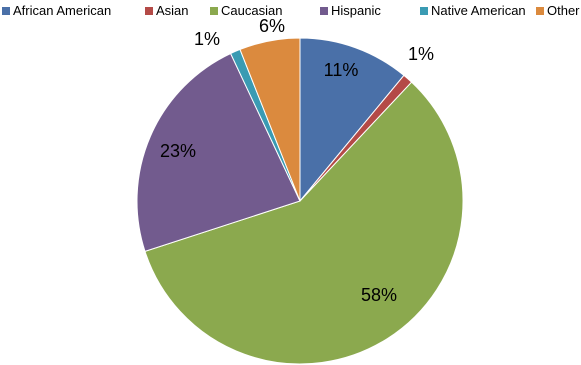  What do you see at coordinates (478, 10) in the screenshot?
I see `legend-label-native-american: Native American` at bounding box center [478, 10].